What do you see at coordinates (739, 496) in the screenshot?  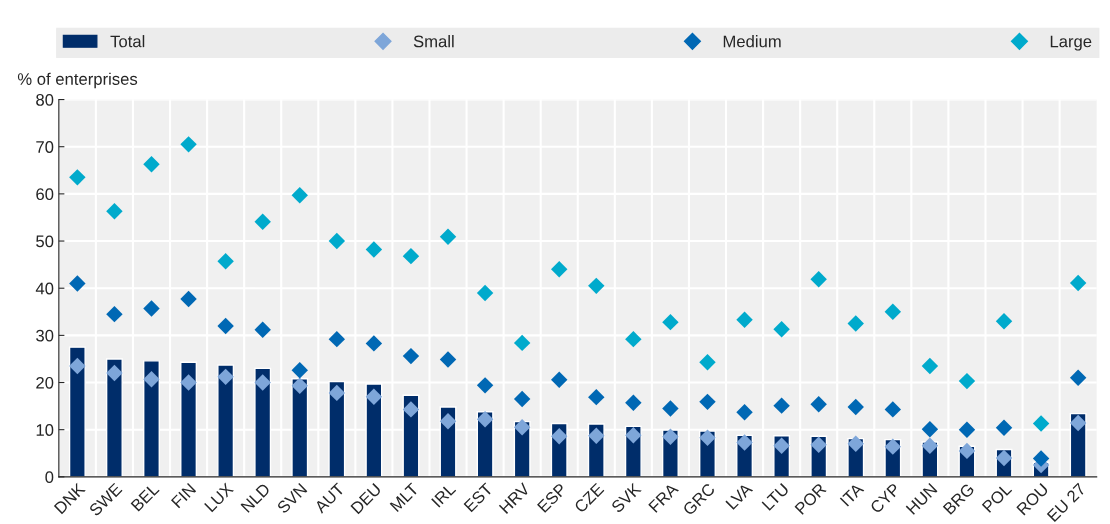 I see `x-tick-label: LVA` at bounding box center [739, 496].